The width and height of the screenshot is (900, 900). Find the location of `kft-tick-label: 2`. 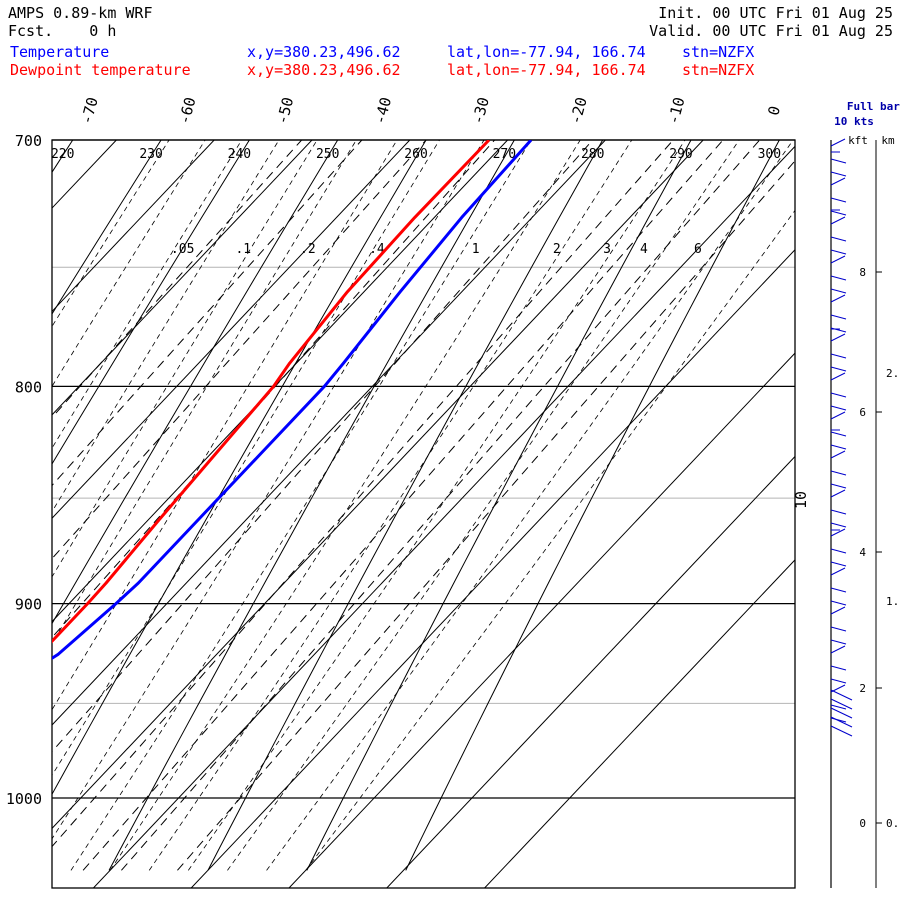

kft-tick-label: 2 is located at coordinates (862, 688).